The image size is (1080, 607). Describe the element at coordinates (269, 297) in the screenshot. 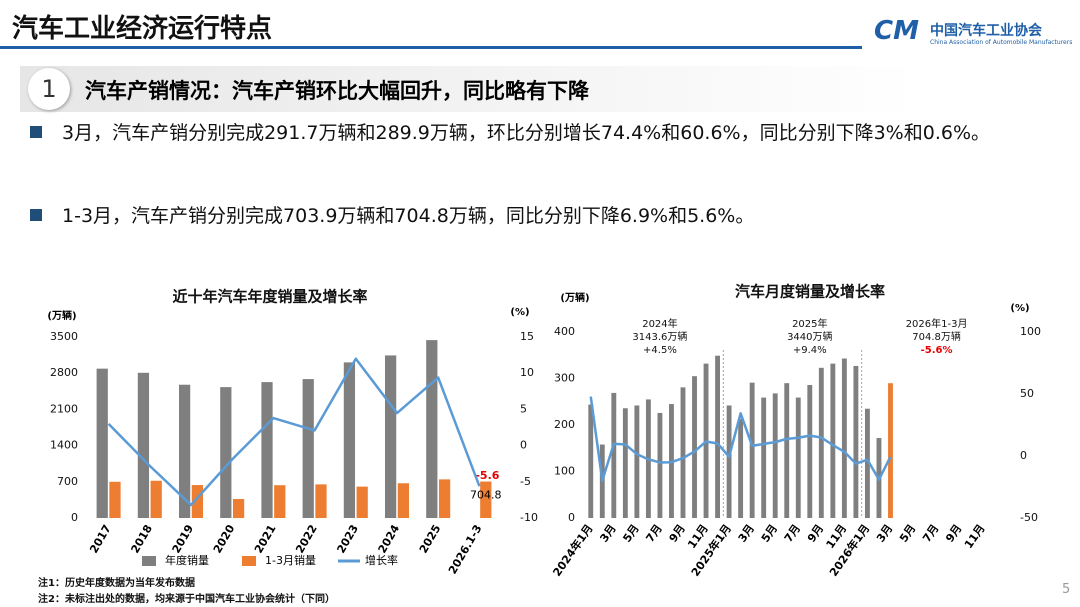

I see `chart-title: 近十年汽车年度销量及增长率` at that location.